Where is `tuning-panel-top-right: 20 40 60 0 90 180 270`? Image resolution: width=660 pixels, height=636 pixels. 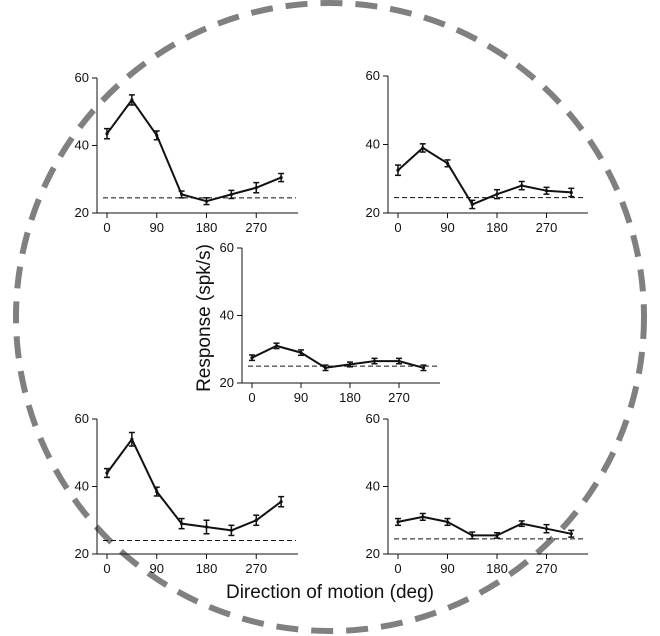 tuning-panel-top-right: 20 40 60 0 90 180 270 is located at coordinates (477, 151).